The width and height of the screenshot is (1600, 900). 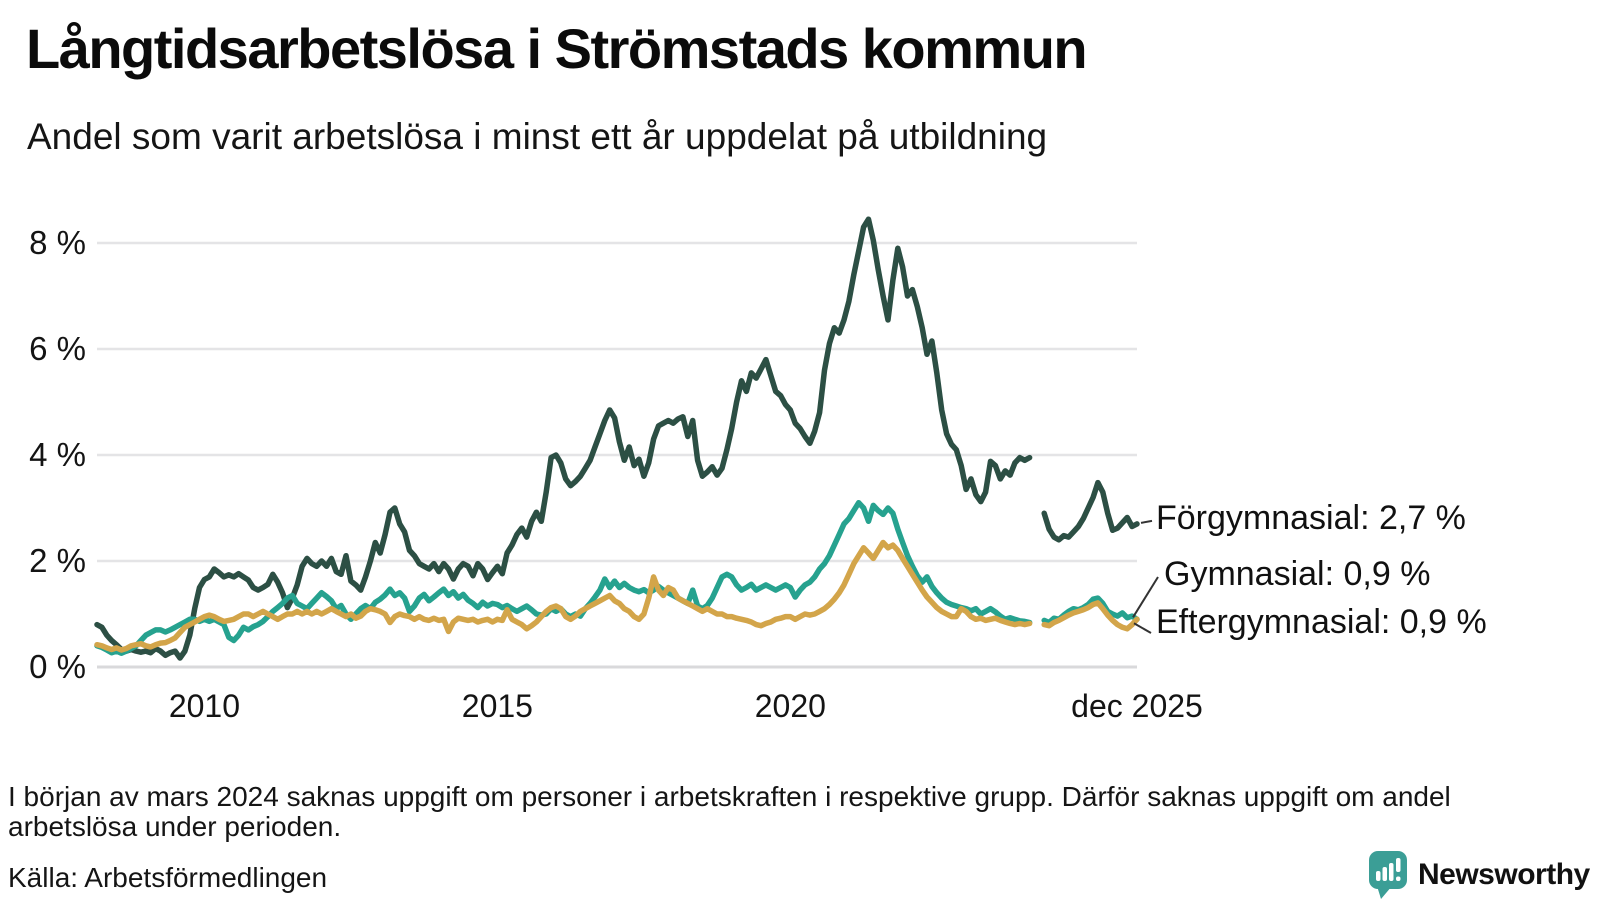 I want to click on series-line-eftergymnasial, so click(x=617, y=596).